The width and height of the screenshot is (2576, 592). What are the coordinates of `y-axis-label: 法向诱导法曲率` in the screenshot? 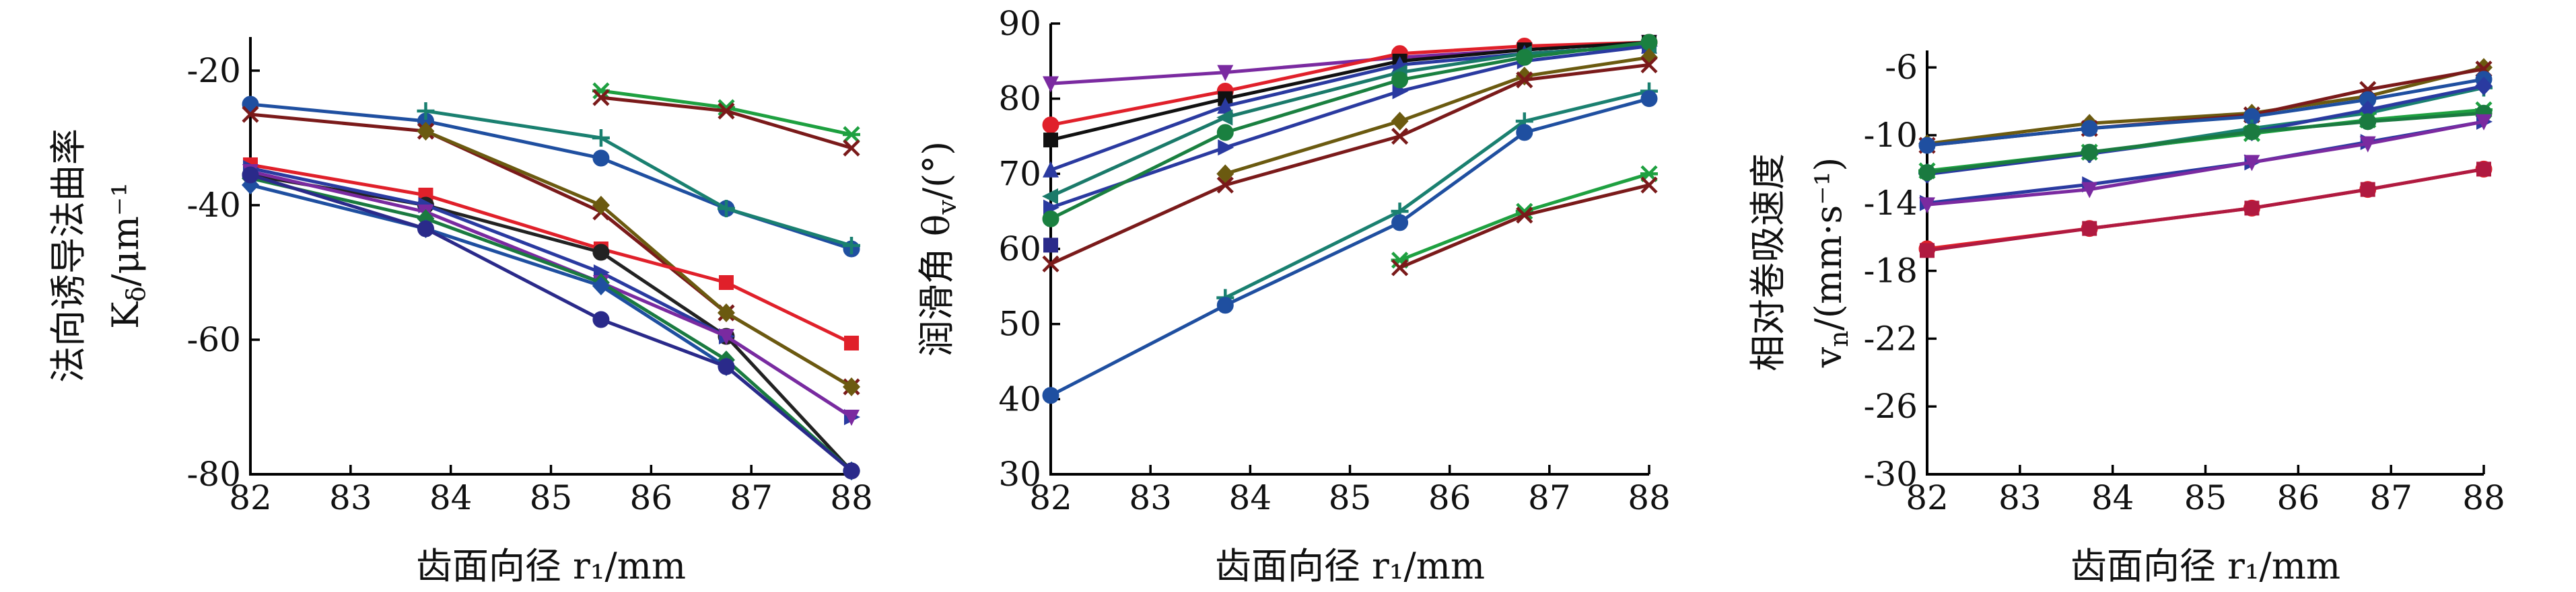 It's located at (68, 255).